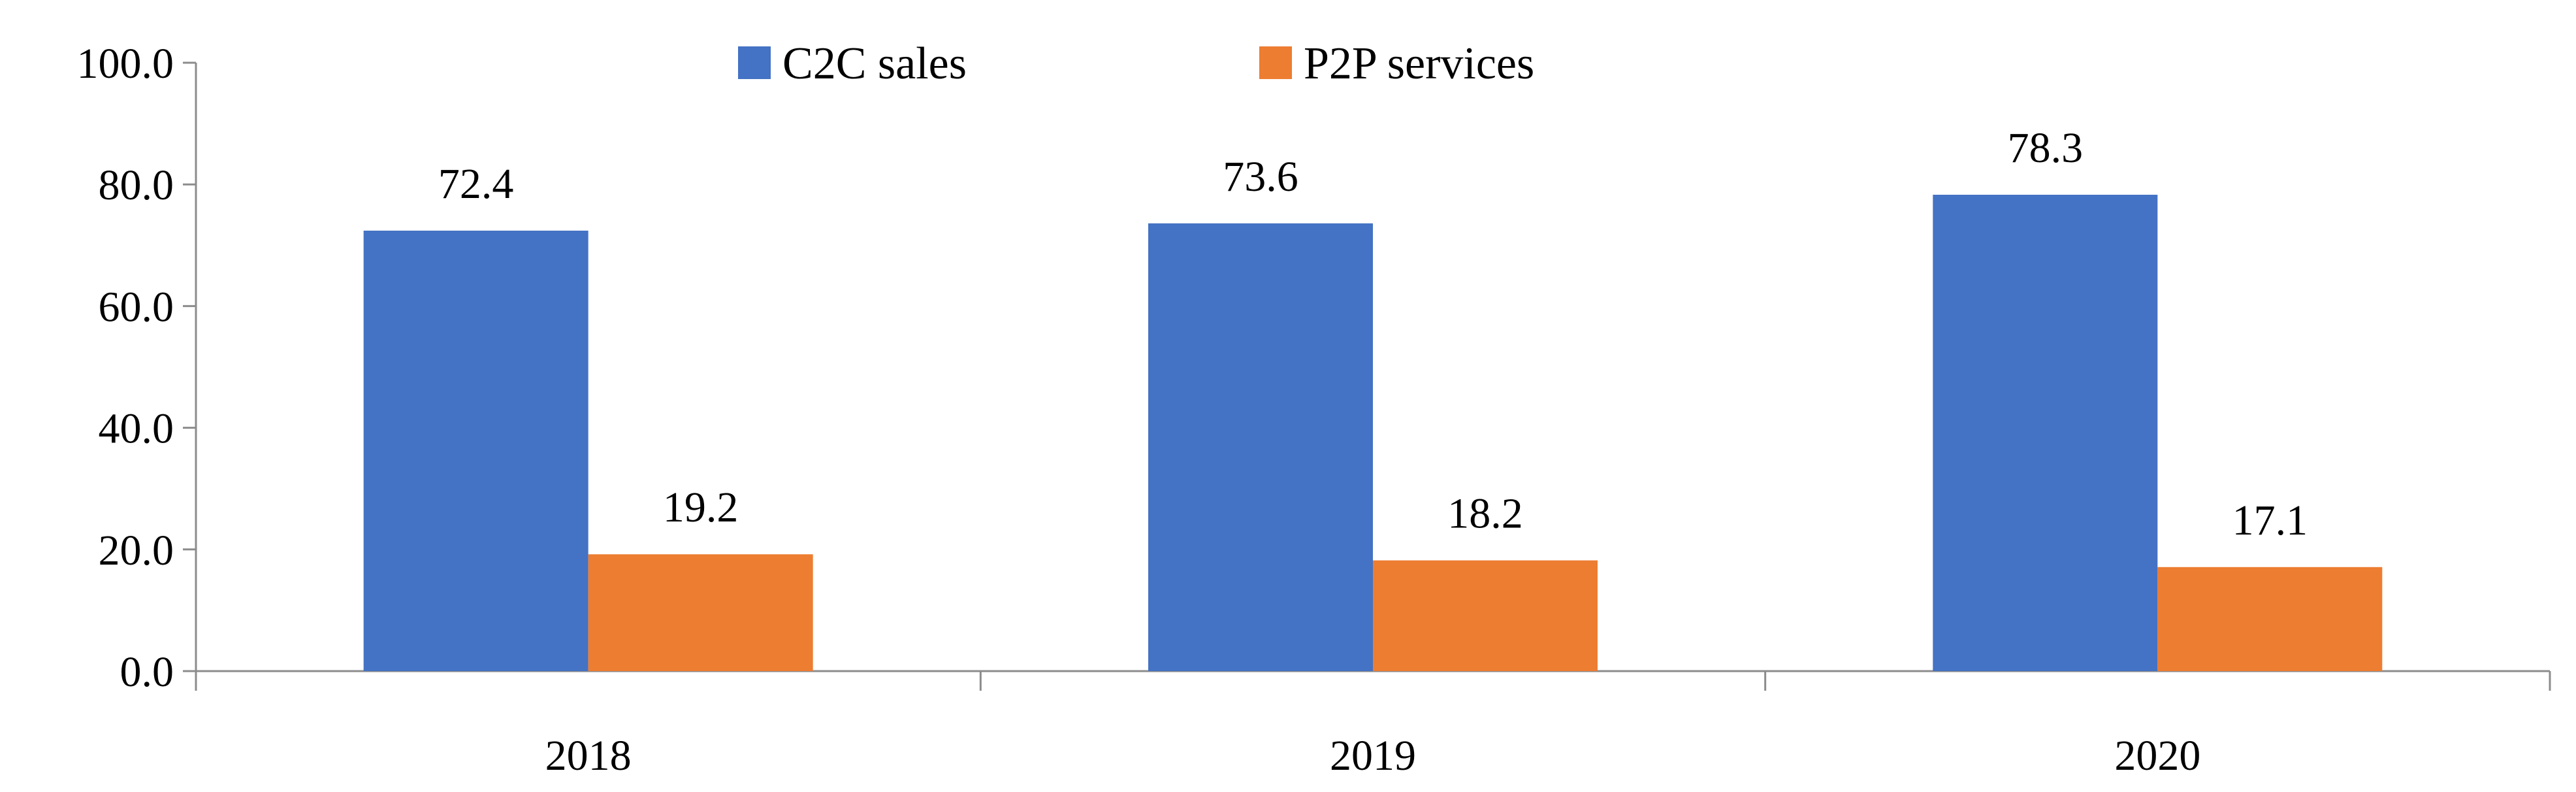 Image resolution: width=2576 pixels, height=792 pixels. Describe the element at coordinates (2270, 520) in the screenshot. I see `data-label: 17.1` at that location.